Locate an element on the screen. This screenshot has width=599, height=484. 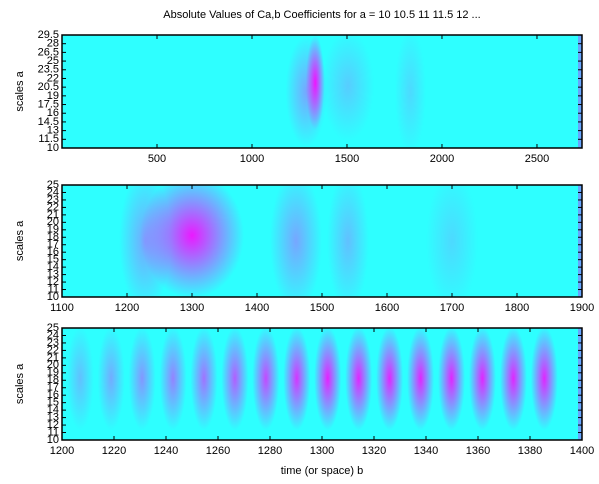
x-tick-label: 1900 is located at coordinates (582, 308).